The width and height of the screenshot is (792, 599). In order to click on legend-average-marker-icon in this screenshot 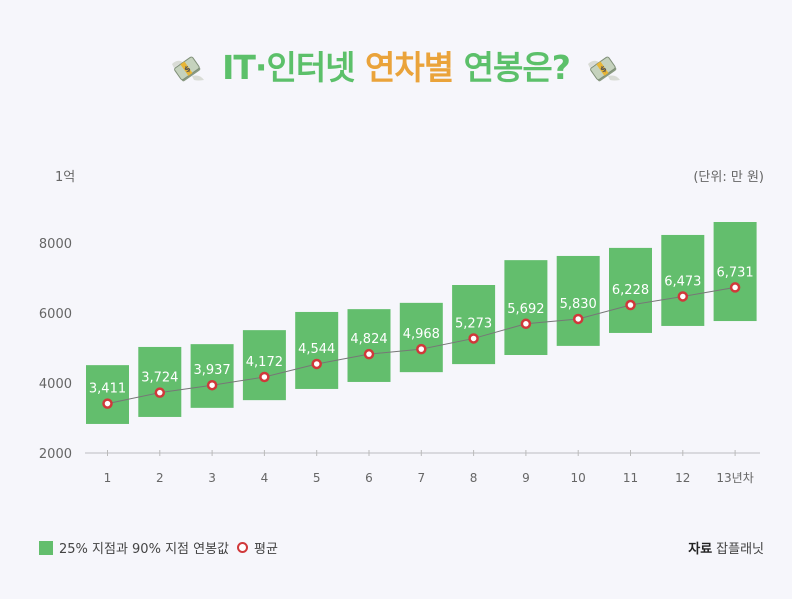, I will do `click(242, 547)`.